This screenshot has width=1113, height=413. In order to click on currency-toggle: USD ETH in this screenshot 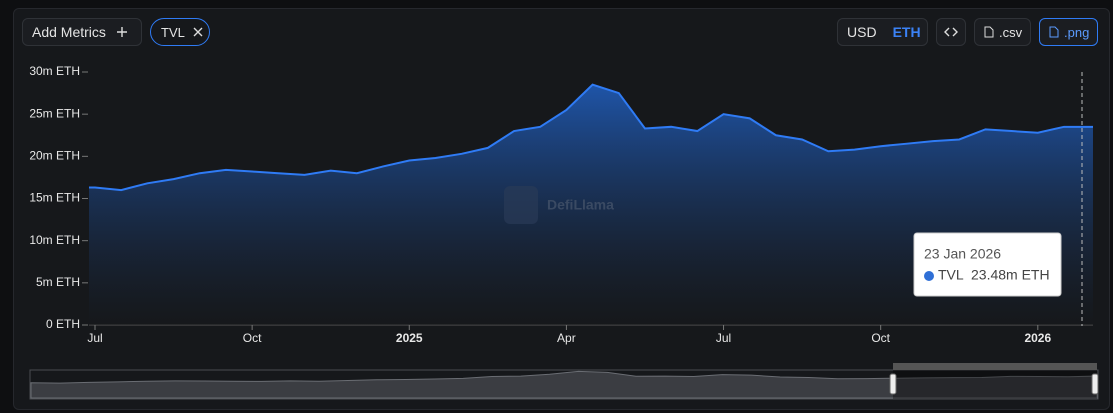, I will do `click(882, 32)`.